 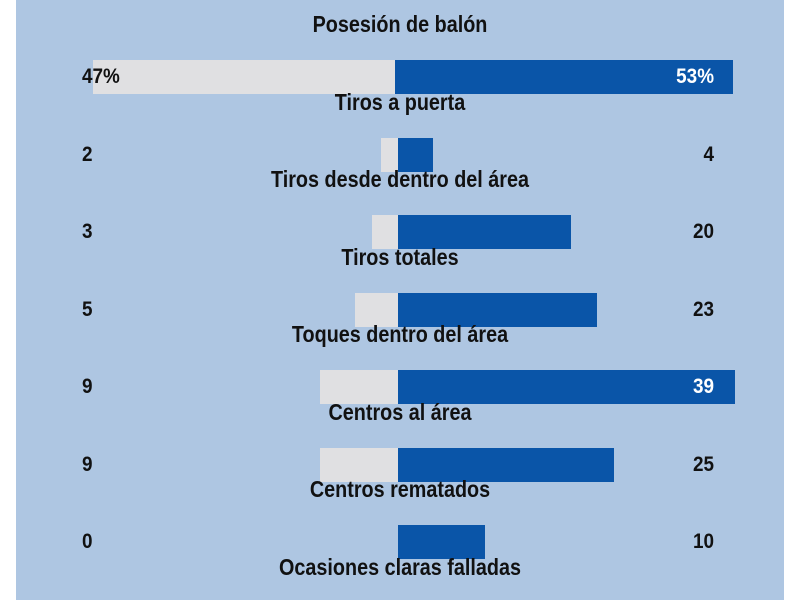 I want to click on stat-title: Ocasiones claras falladas, so click(x=400, y=566).